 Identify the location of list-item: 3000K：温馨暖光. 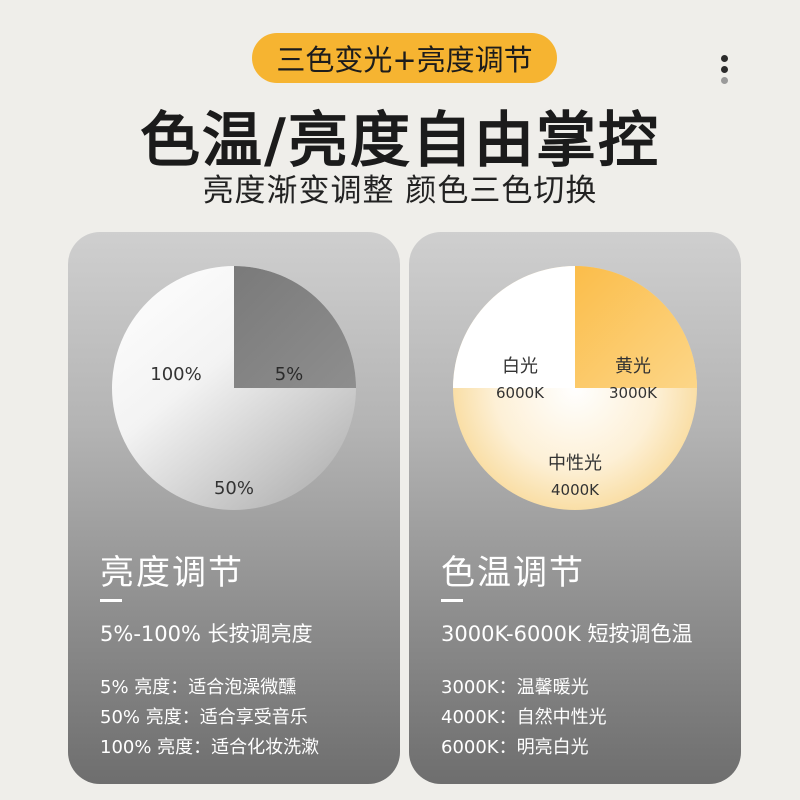
(515, 687).